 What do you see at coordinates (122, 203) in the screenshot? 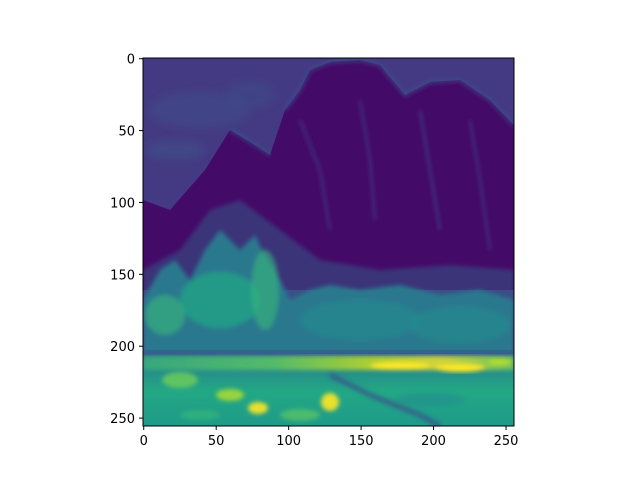
I see `y-tick-label: 100` at bounding box center [122, 203].